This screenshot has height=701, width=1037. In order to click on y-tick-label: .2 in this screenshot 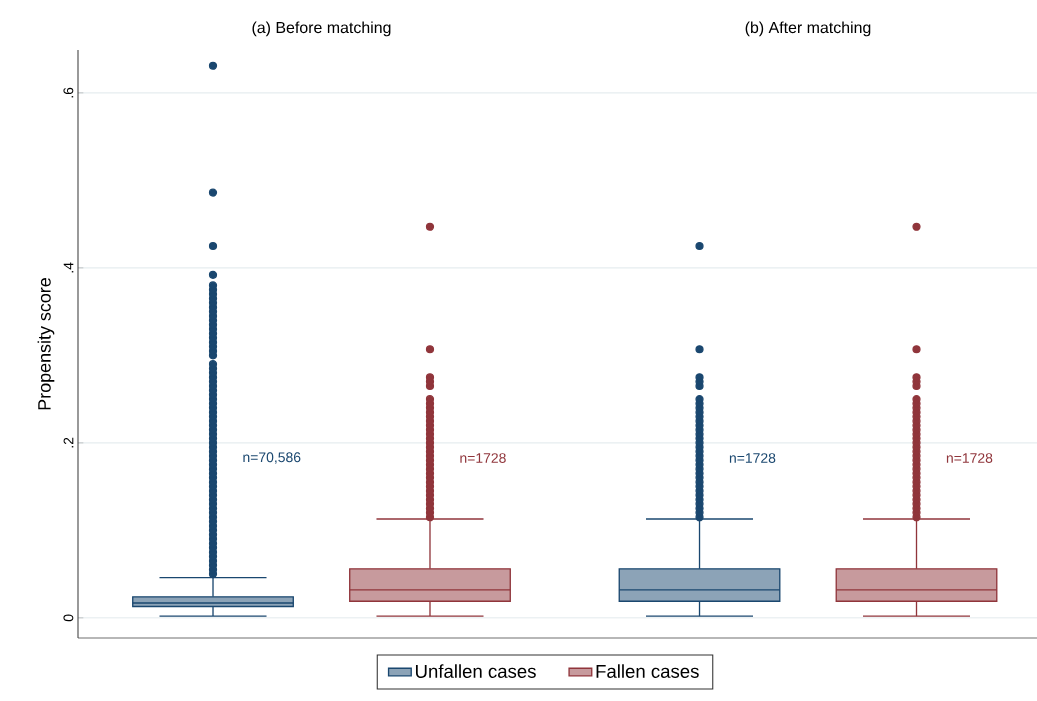, I will do `click(68, 442)`.